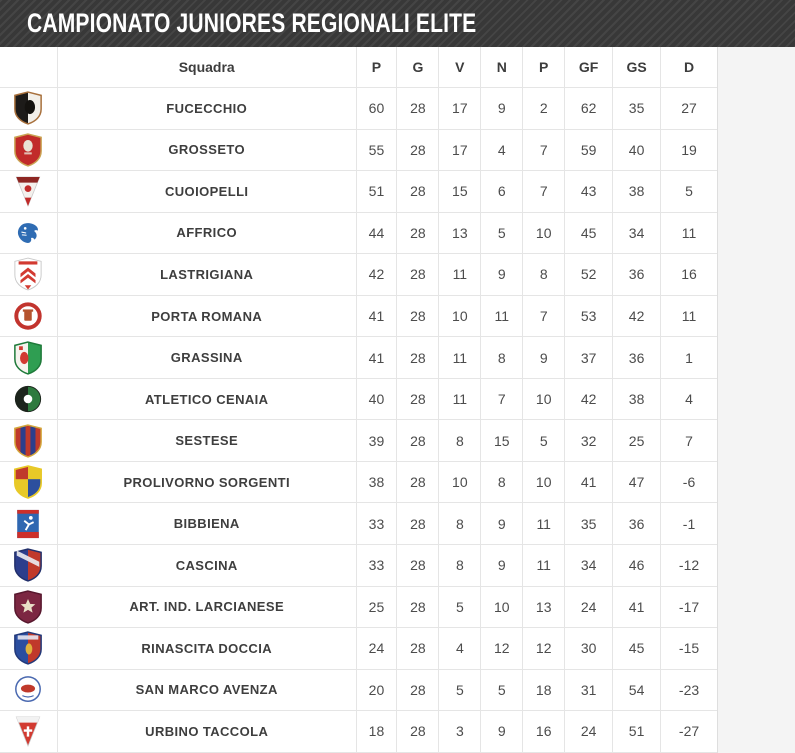 The height and width of the screenshot is (753, 795). Describe the element at coordinates (636, 108) in the screenshot. I see `stat-goals-against: 35` at that location.